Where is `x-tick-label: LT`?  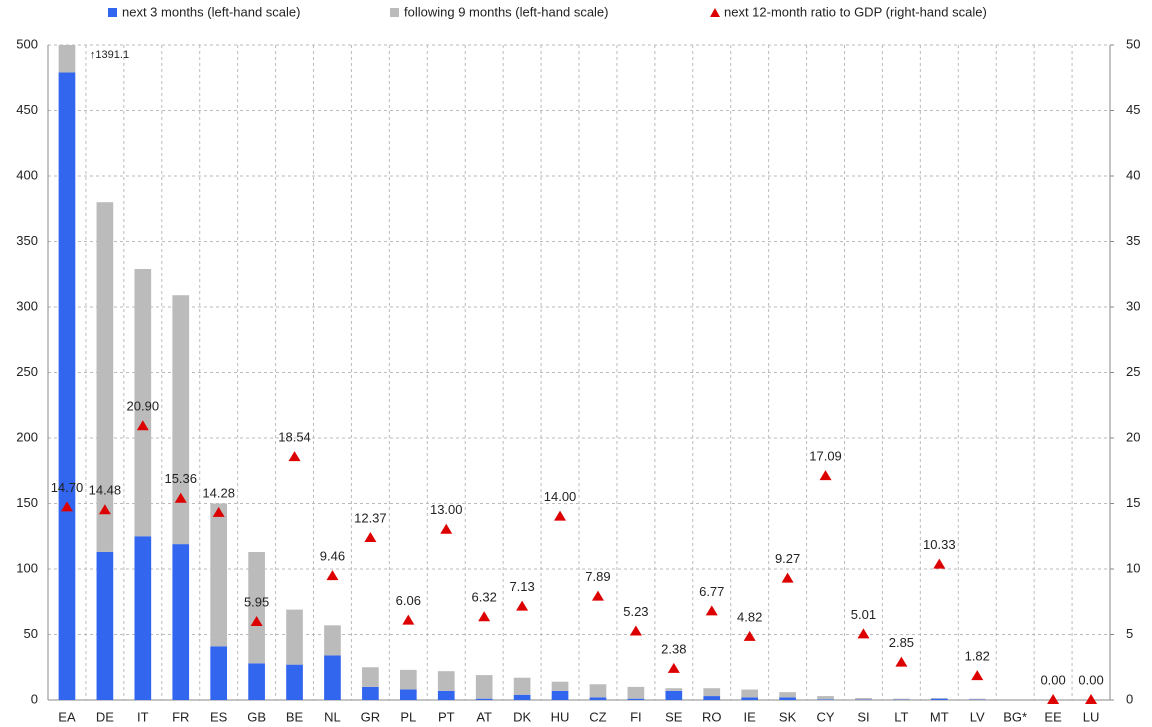 x-tick-label: LT is located at coordinates (901, 716).